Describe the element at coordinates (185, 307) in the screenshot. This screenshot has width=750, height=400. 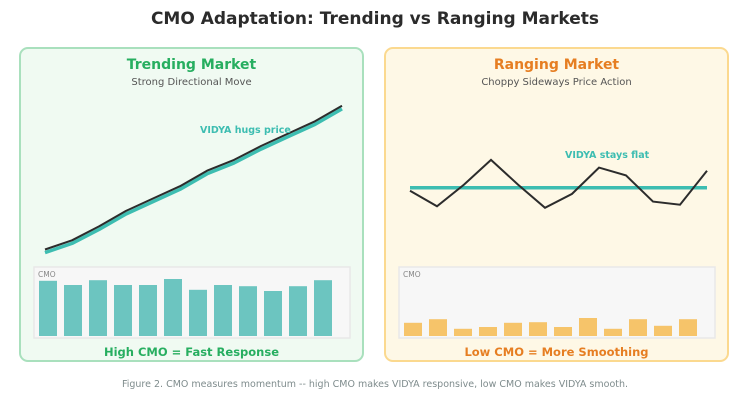
I see `trending-cmo-bars` at that location.